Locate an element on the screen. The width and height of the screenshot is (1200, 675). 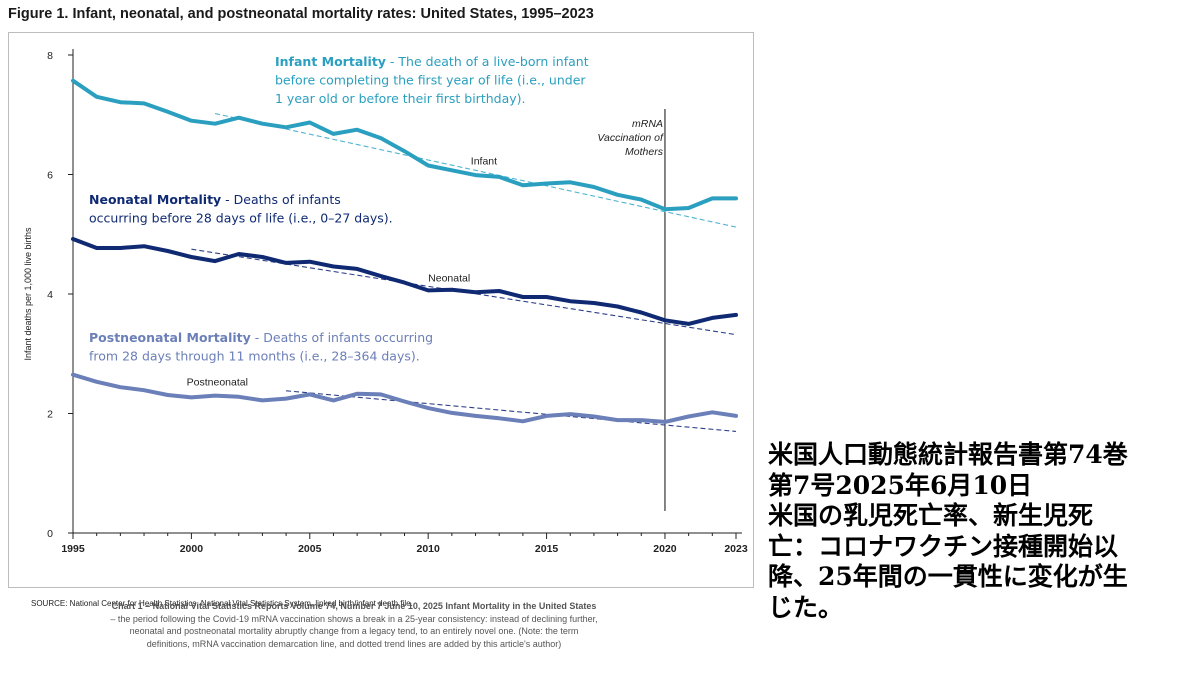
vaccination-marker-label: mRNA is located at coordinates (647, 124).